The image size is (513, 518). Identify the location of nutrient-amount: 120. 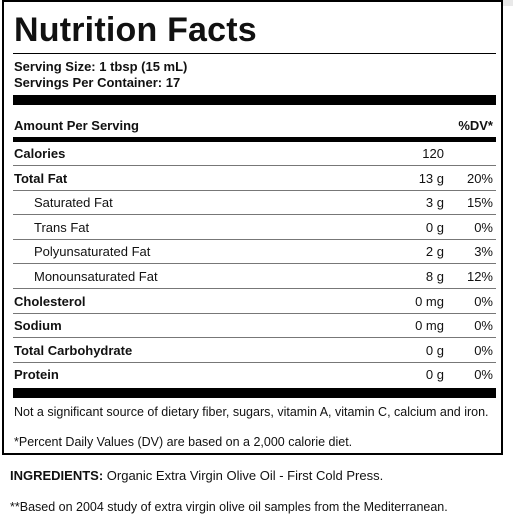
(433, 153).